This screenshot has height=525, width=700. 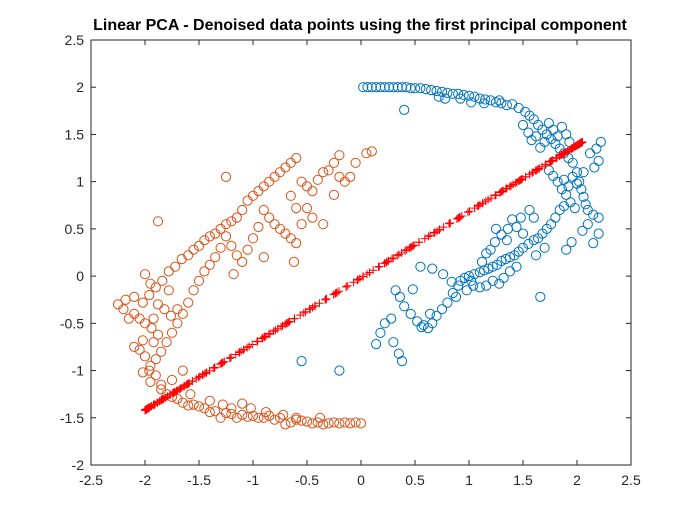 What do you see at coordinates (75, 229) in the screenshot?
I see `y-tick-label-5: 0.5` at bounding box center [75, 229].